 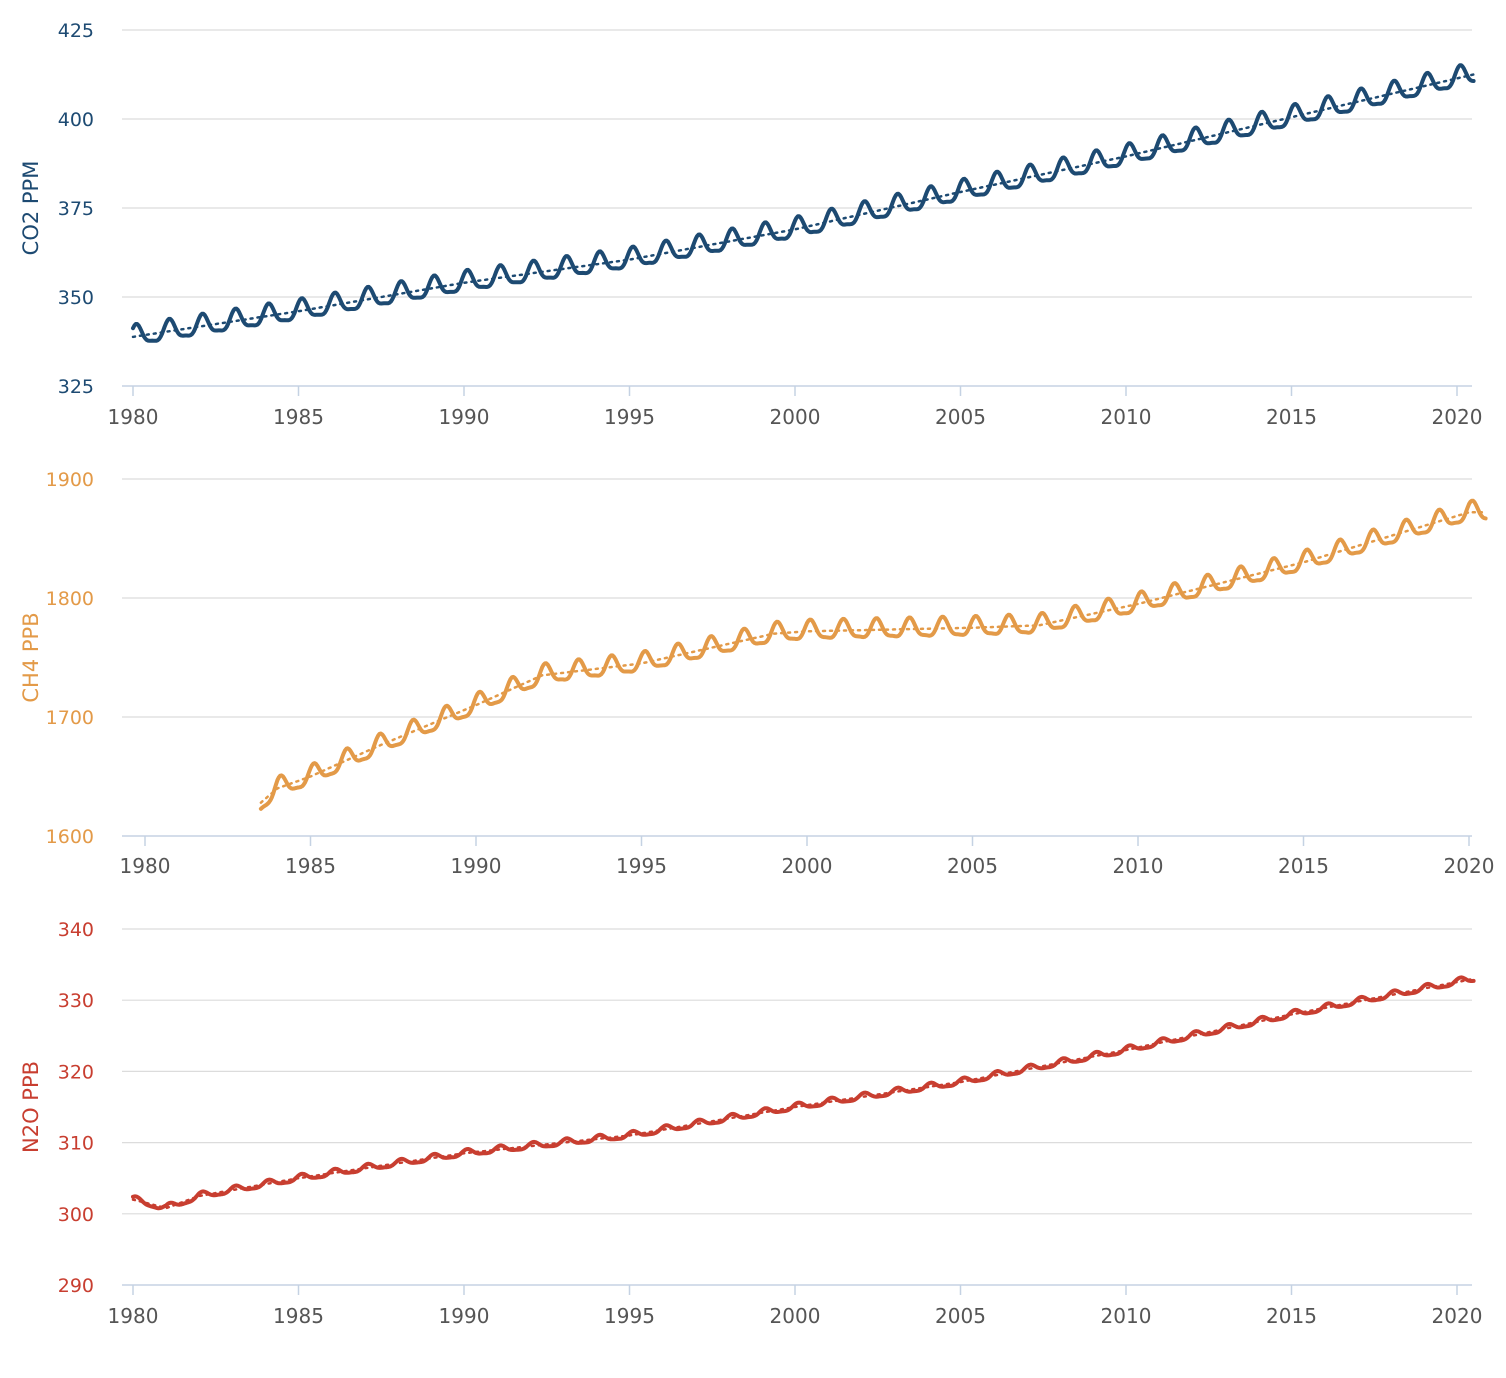 What do you see at coordinates (70, 718) in the screenshot?
I see `ch4-y-tick-label: 1700` at bounding box center [70, 718].